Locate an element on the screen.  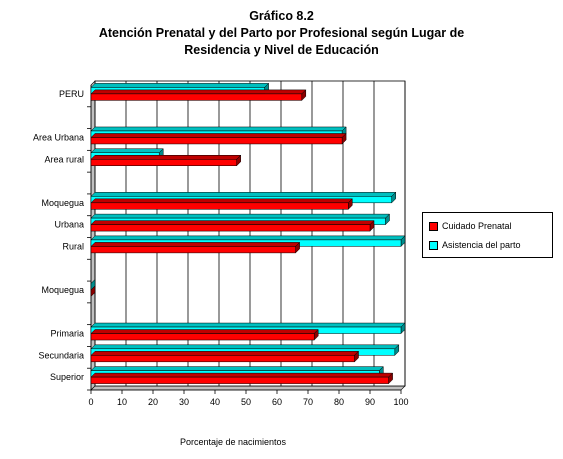
legend-label: Asistencia del parto is located at coordinates (481, 245).